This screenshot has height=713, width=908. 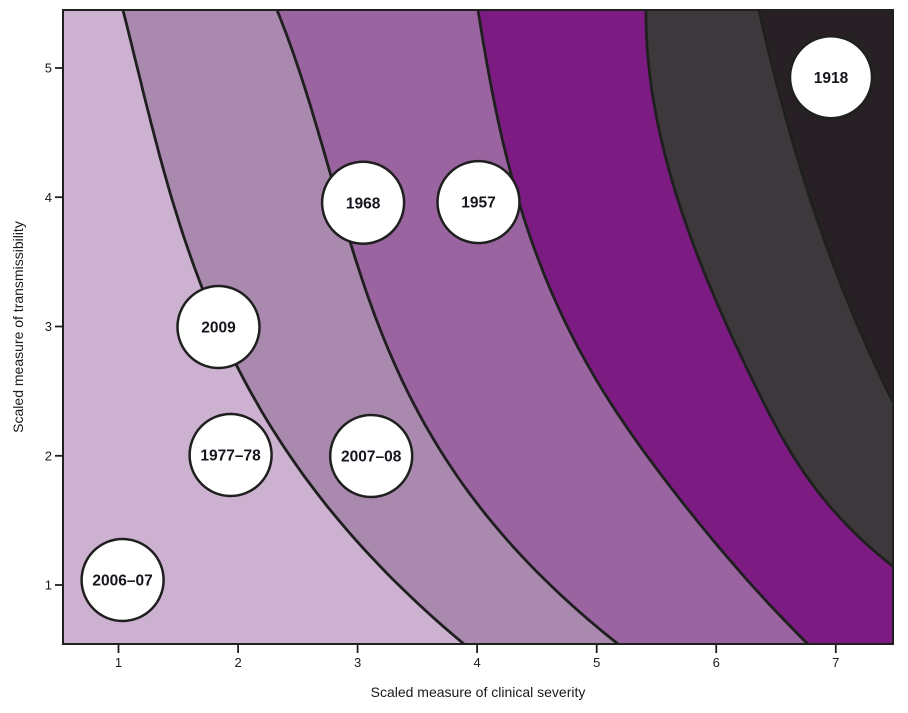 What do you see at coordinates (230, 456) in the screenshot?
I see `svg-text: 1977–78` at bounding box center [230, 456].